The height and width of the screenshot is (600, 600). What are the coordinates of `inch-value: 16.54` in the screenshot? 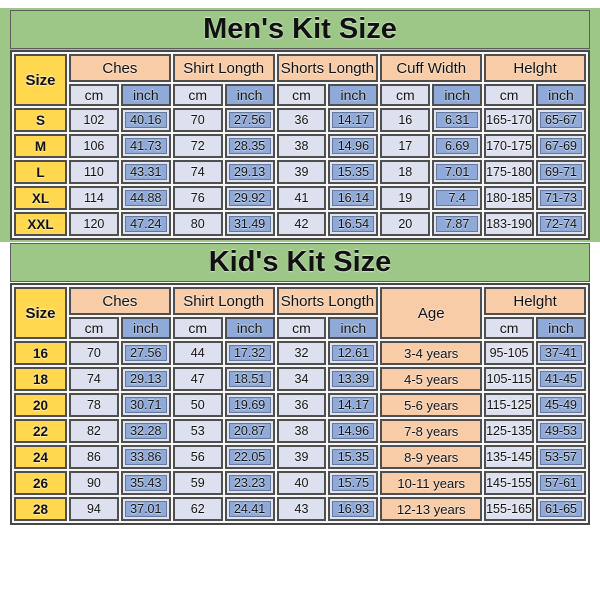 It's located at (353, 224).